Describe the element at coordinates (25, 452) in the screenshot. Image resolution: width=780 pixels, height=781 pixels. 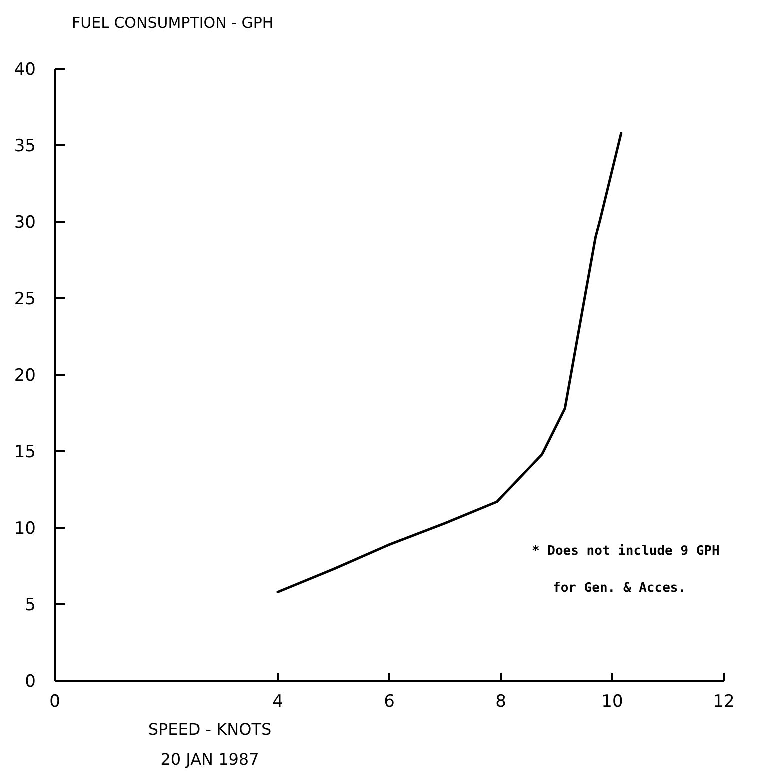
I see `y-tick-label: 15` at that location.